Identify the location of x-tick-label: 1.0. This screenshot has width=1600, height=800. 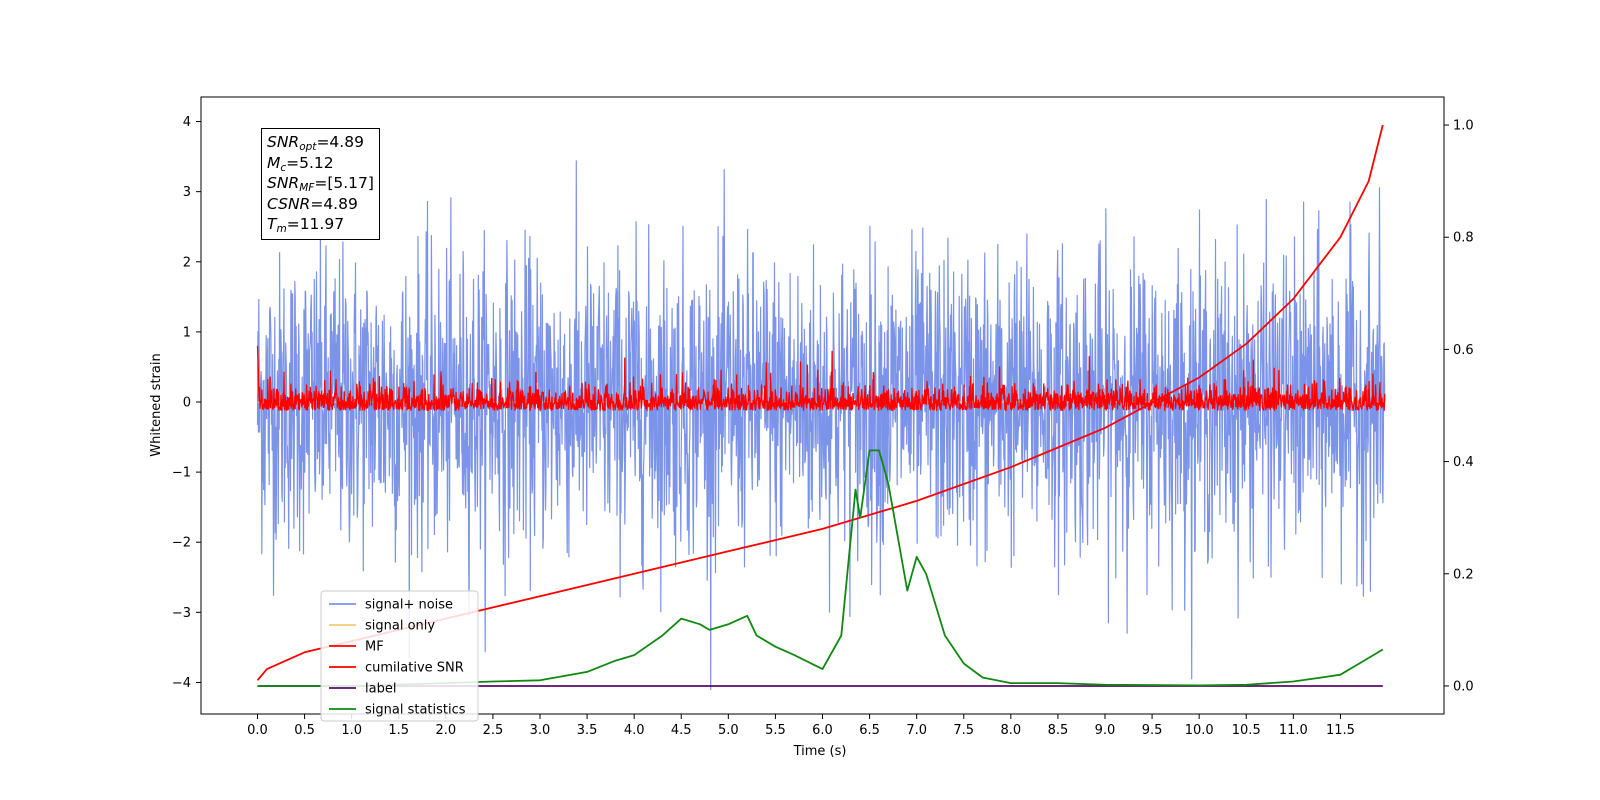
(351, 730).